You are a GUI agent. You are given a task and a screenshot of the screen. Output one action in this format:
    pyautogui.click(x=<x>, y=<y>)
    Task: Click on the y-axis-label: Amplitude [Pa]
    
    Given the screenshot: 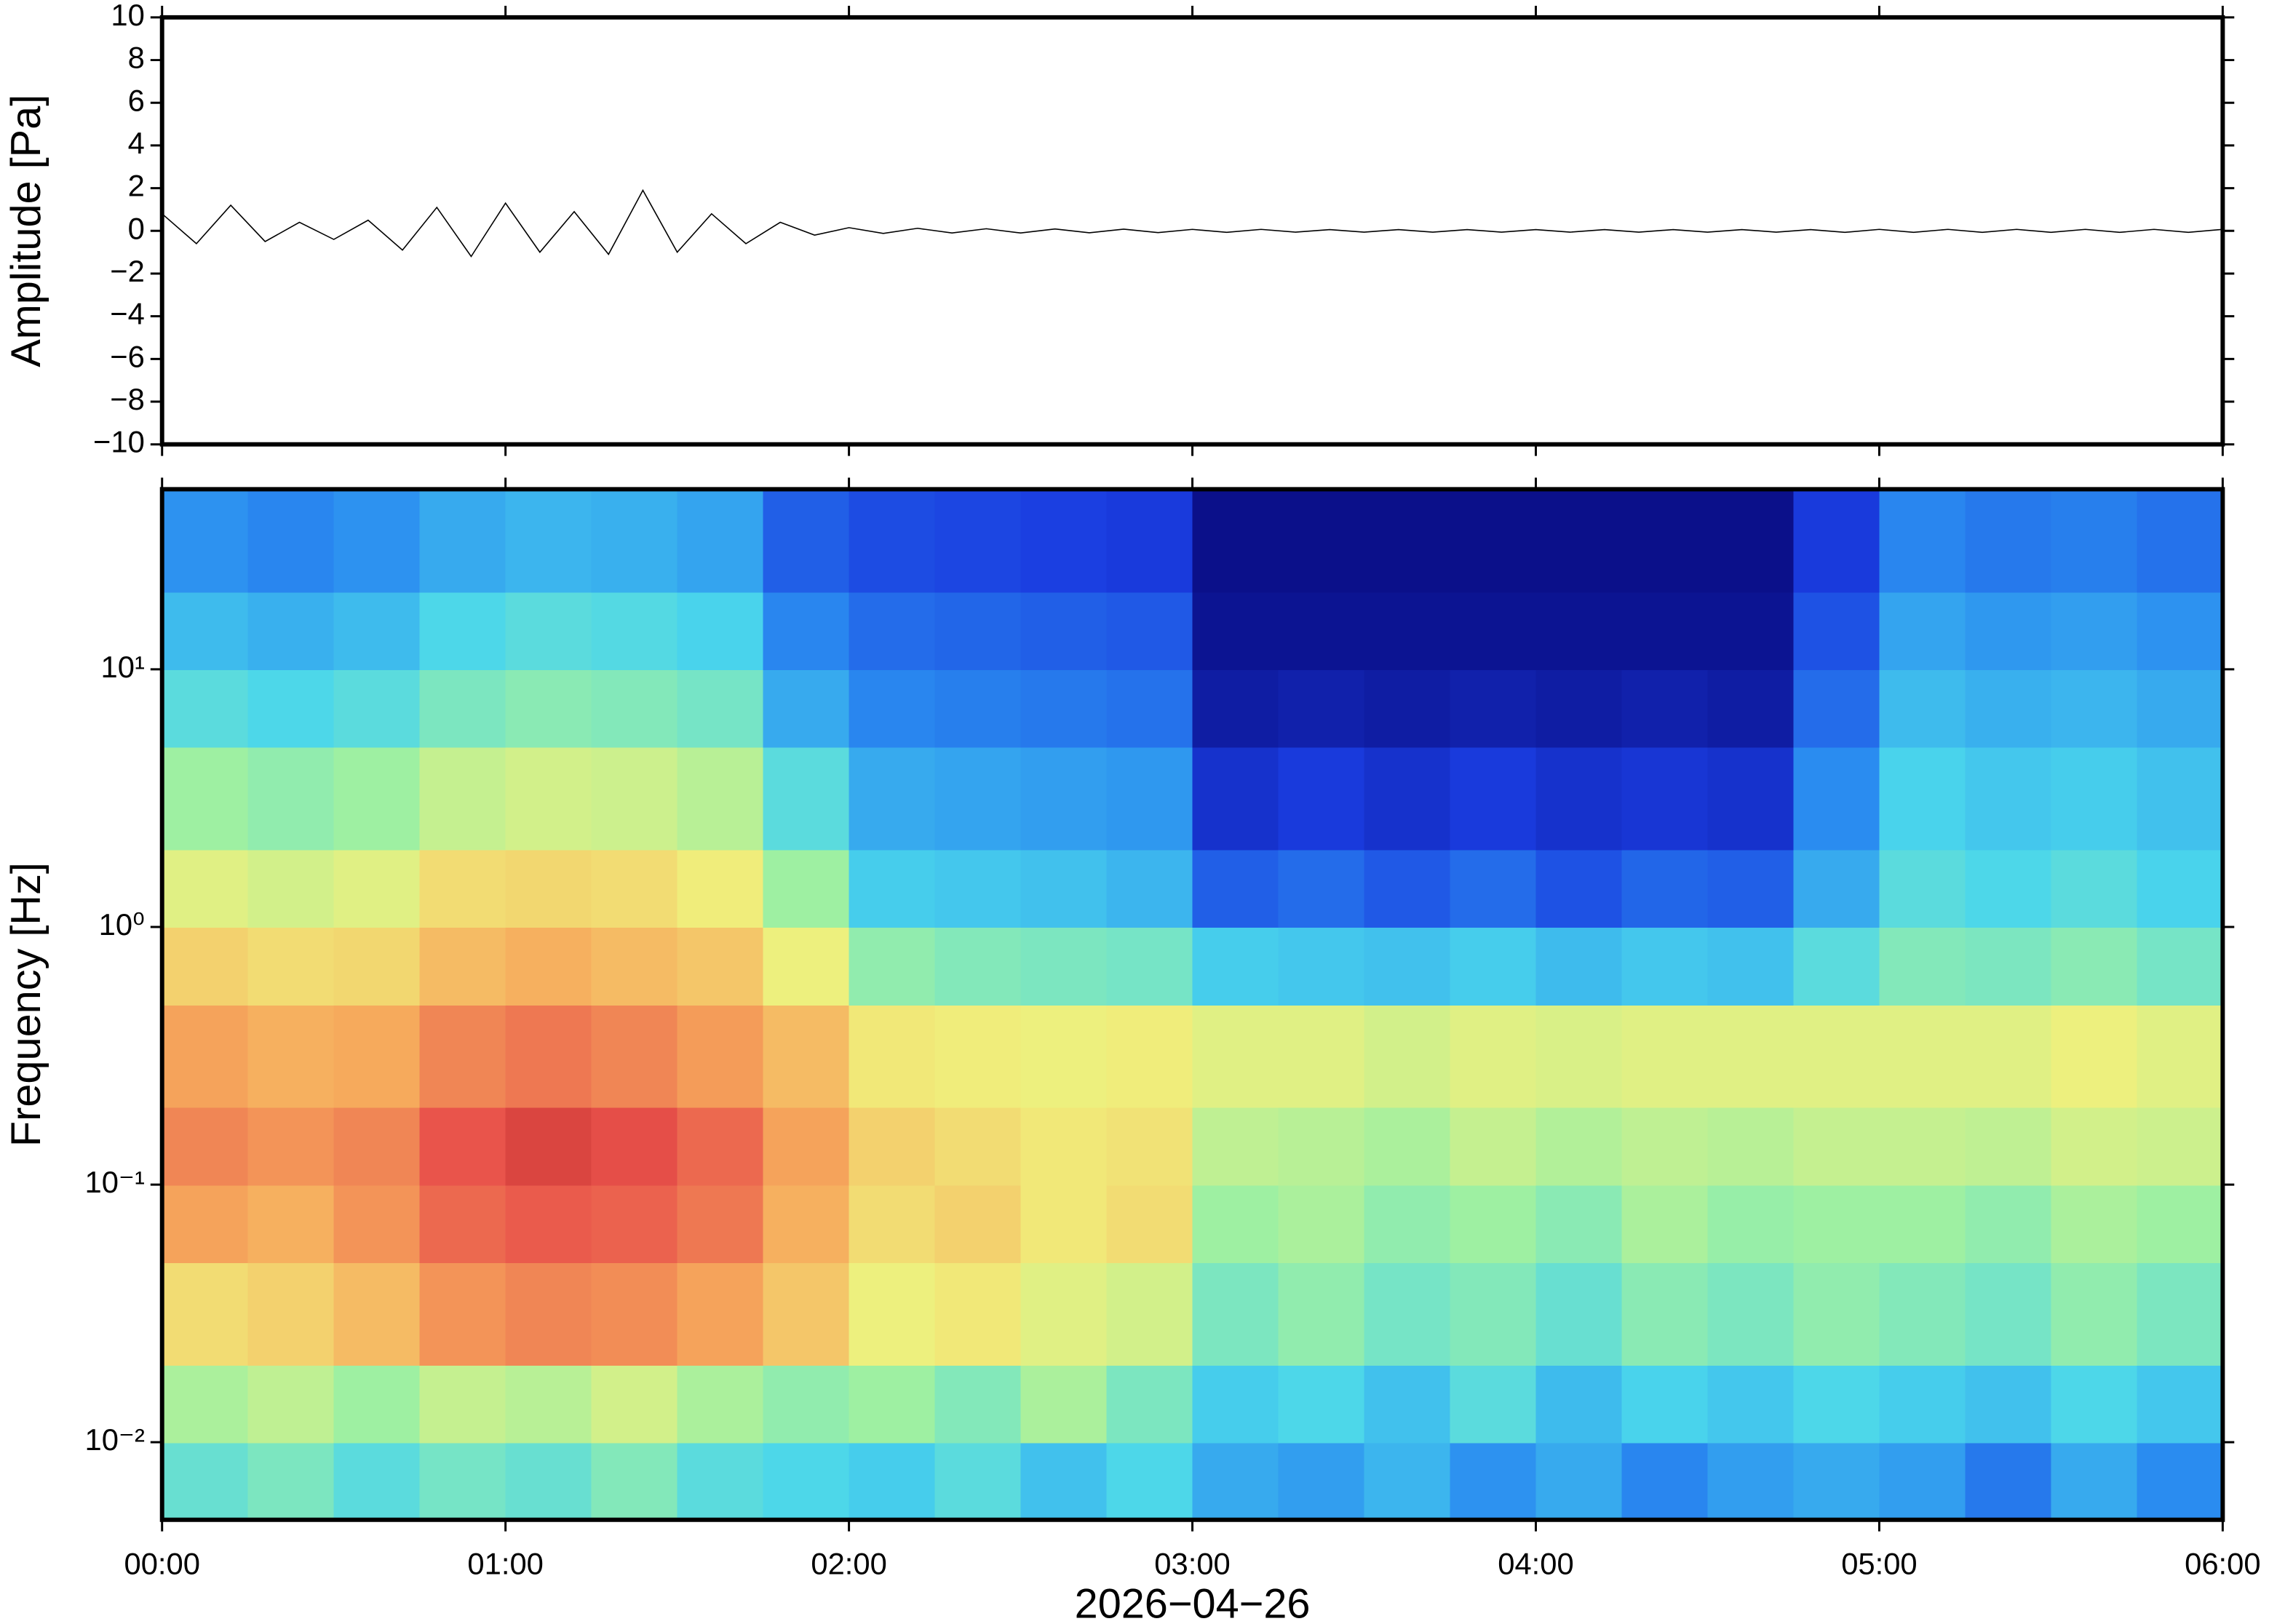 What is the action you would take?
    pyautogui.click(x=26, y=231)
    